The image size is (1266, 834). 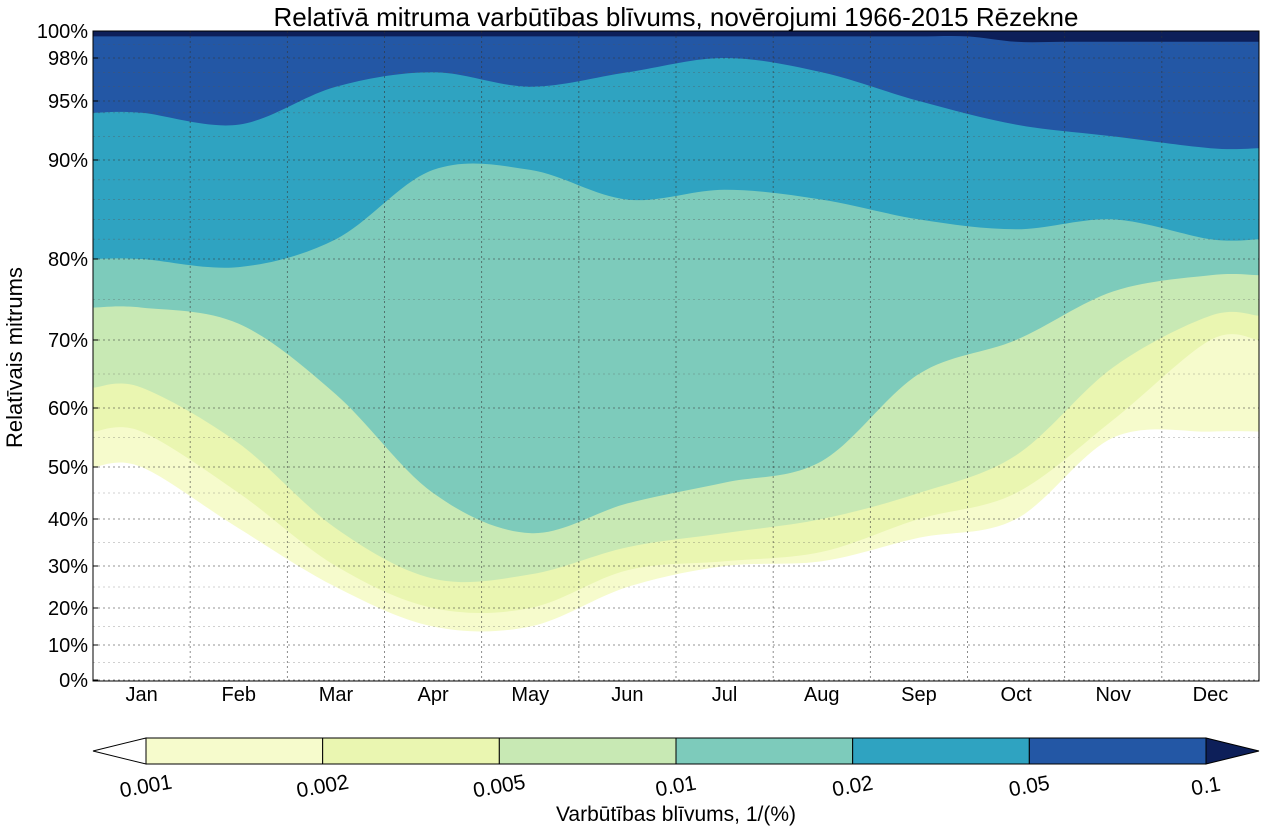 I want to click on x-tick-label: Aug, so click(x=822, y=695).